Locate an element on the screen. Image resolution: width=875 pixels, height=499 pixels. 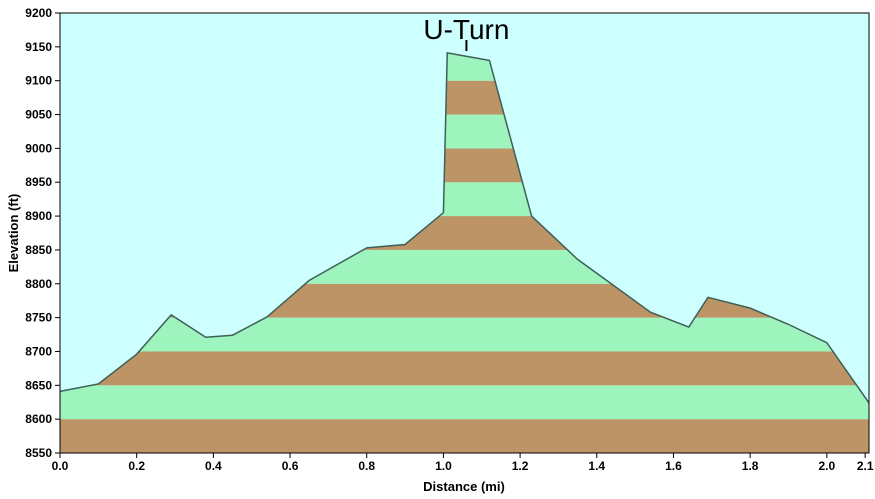
x-tick-label: 1.0 is located at coordinates (443, 466).